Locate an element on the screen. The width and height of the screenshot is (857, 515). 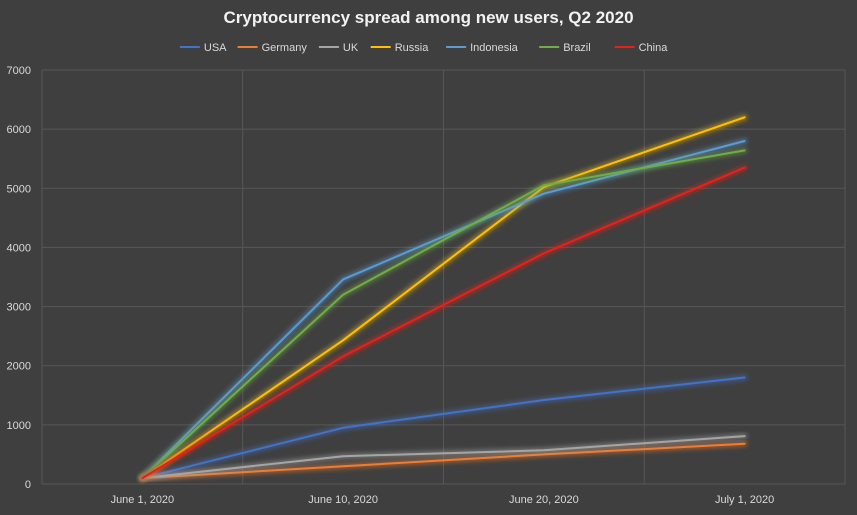
series-usa is located at coordinates (443, 428).